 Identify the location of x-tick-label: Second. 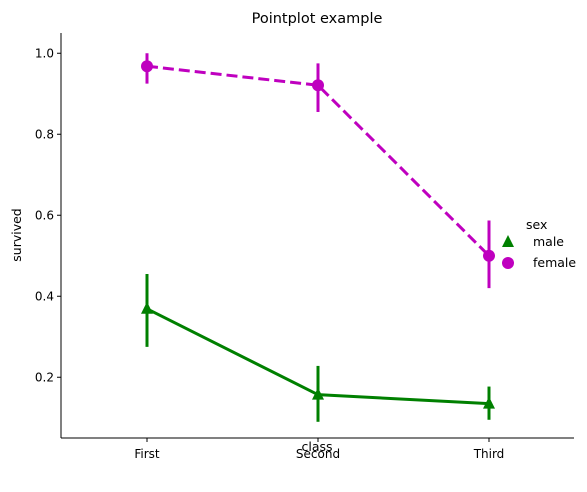
(318, 454).